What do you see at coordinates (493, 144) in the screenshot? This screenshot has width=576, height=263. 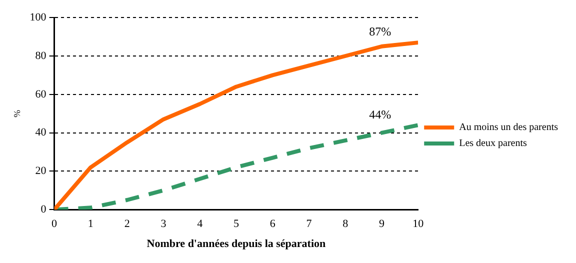 I see `legend-label: Les deux parents` at bounding box center [493, 144].